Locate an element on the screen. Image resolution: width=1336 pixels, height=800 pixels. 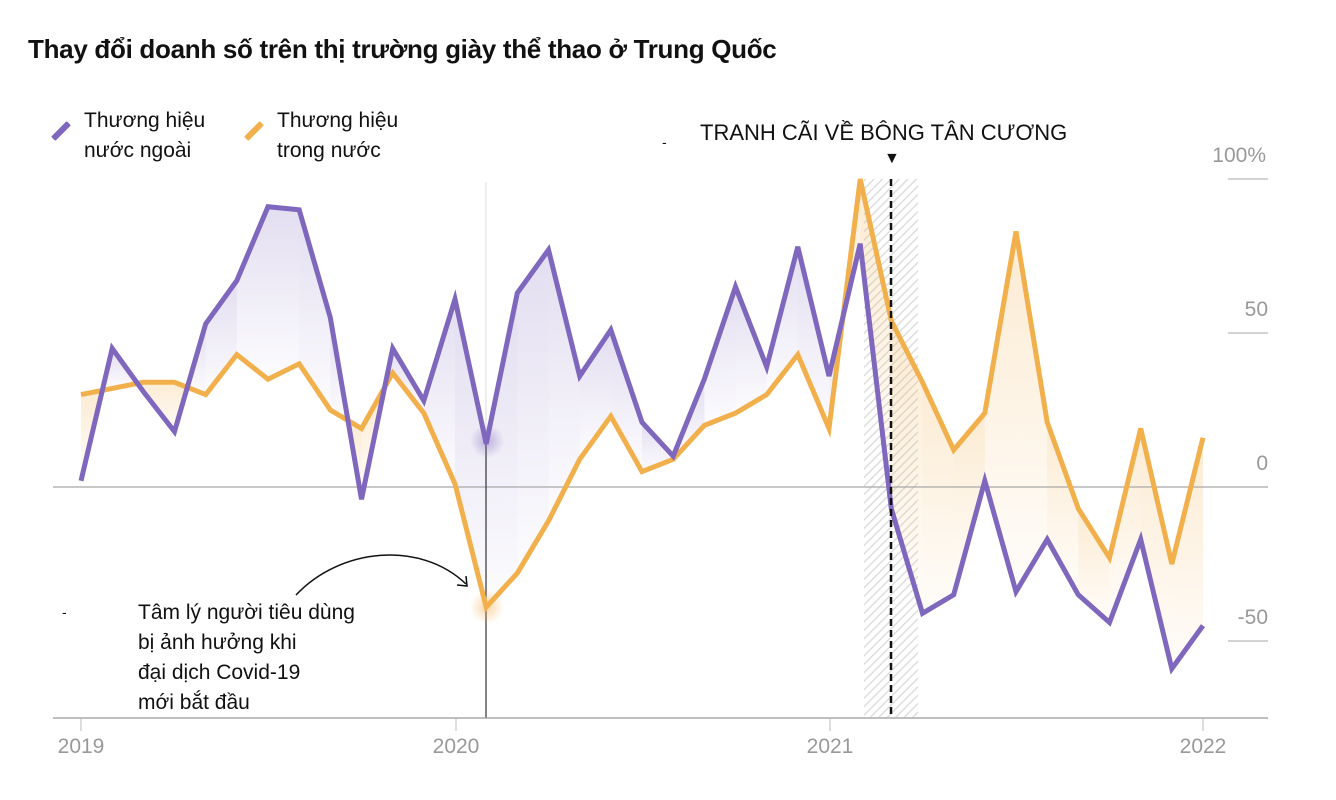
ytick-label-50: 50 is located at coordinates (1256, 309).